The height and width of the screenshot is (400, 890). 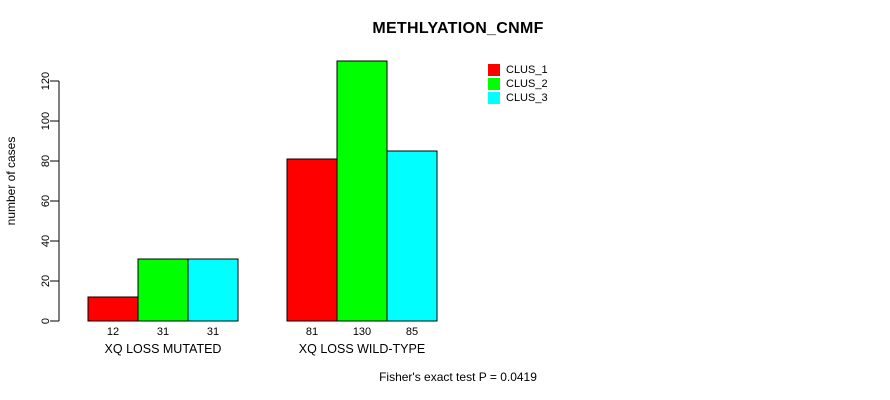 What do you see at coordinates (46, 321) in the screenshot?
I see `y-tick-label: 0` at bounding box center [46, 321].